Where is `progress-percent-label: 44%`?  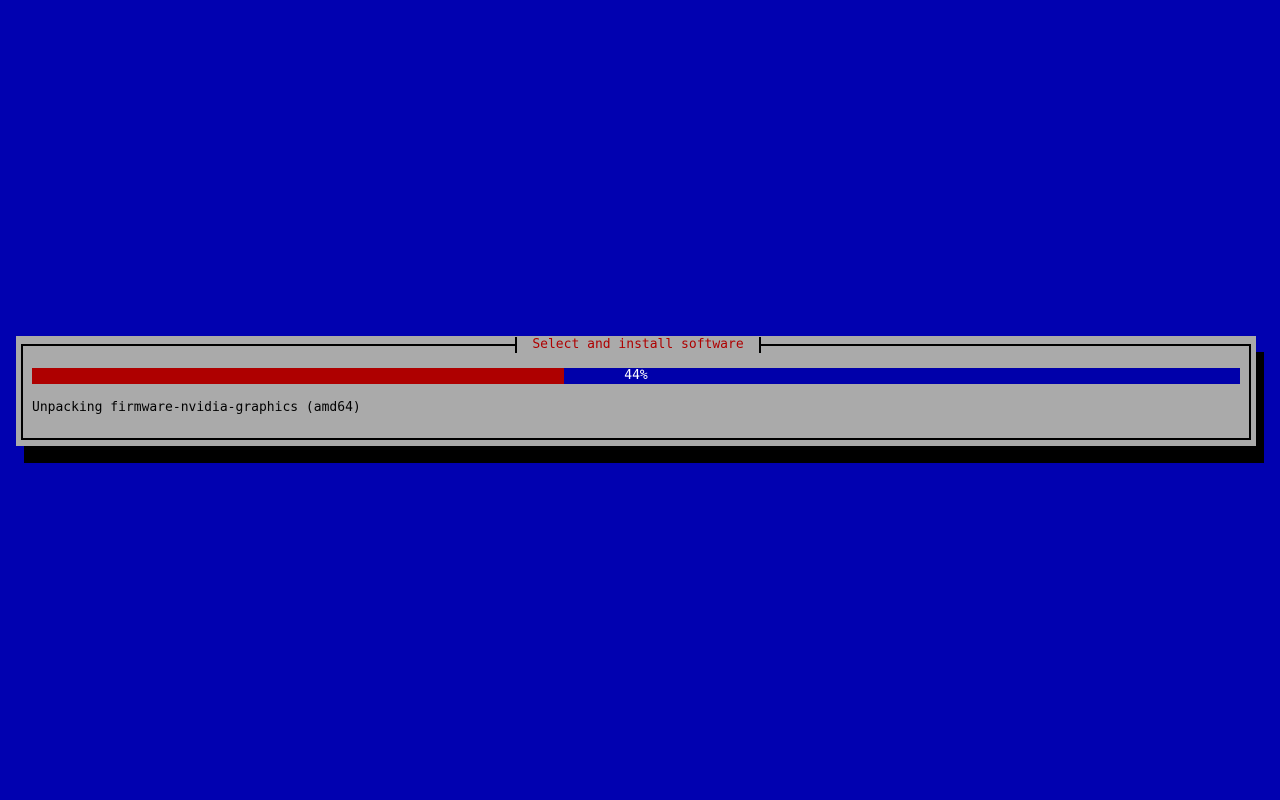
progress-percent-label: 44% is located at coordinates (636, 375).